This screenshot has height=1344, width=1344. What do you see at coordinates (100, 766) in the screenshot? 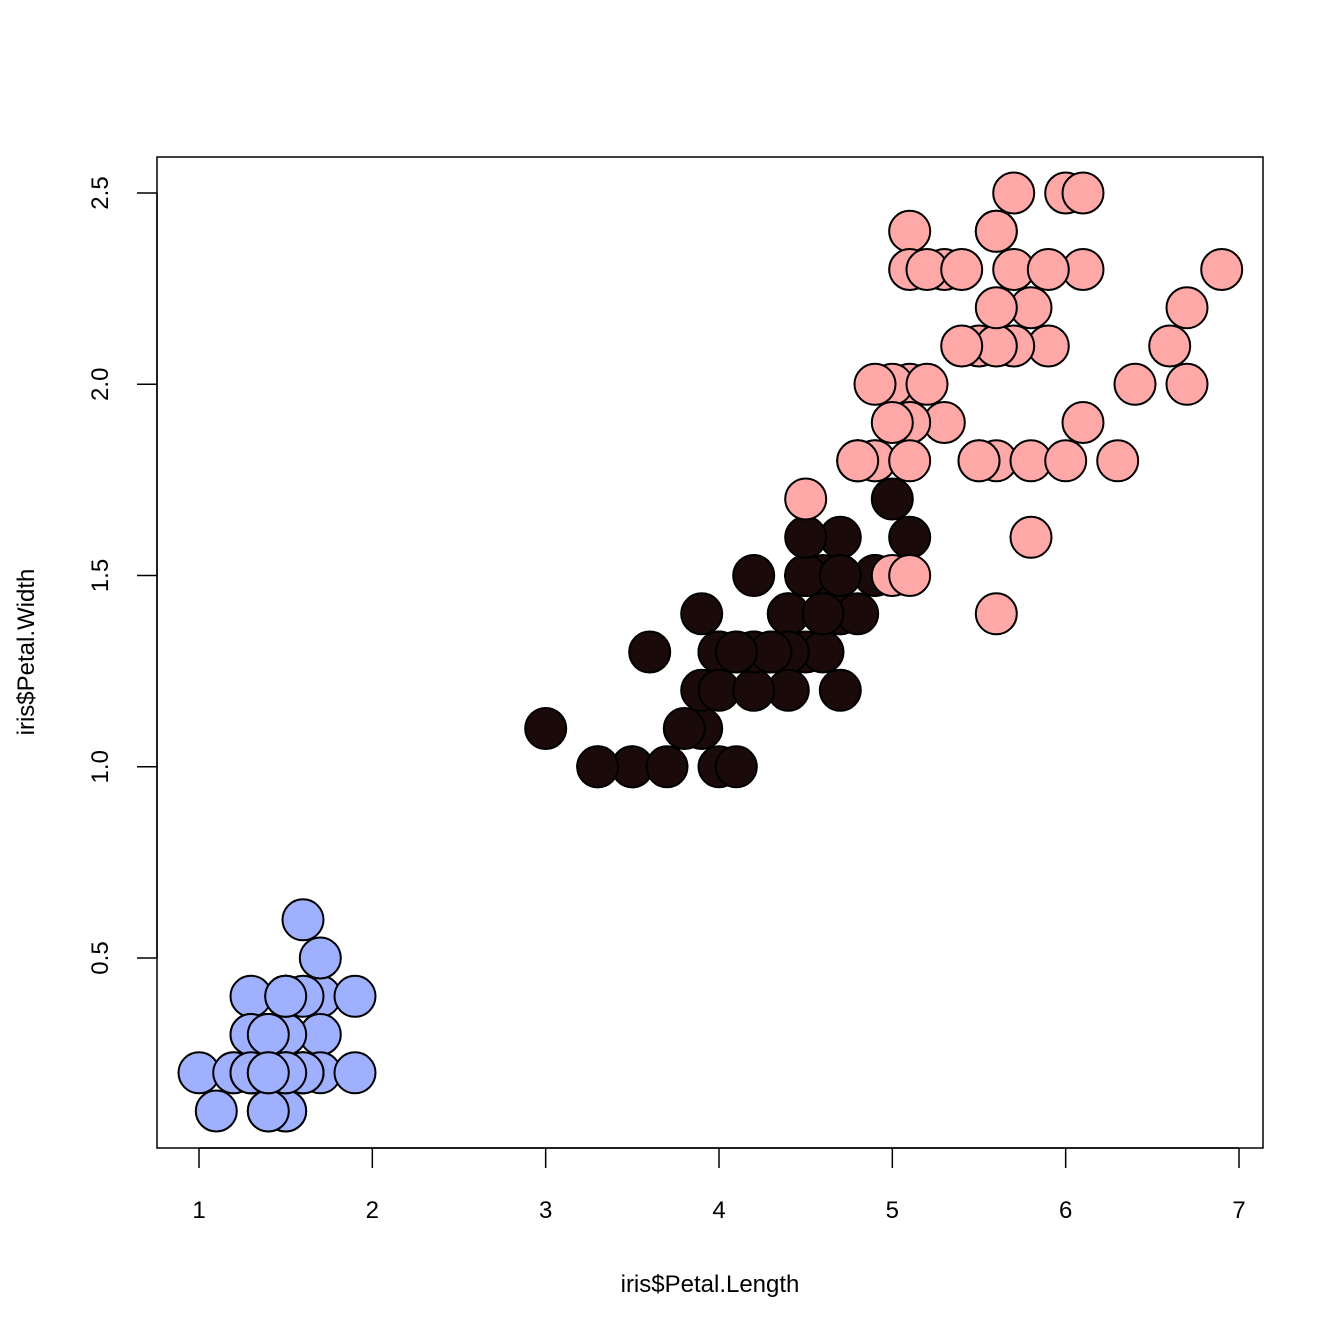
I see `y-tick-label: 1.0` at bounding box center [100, 766].